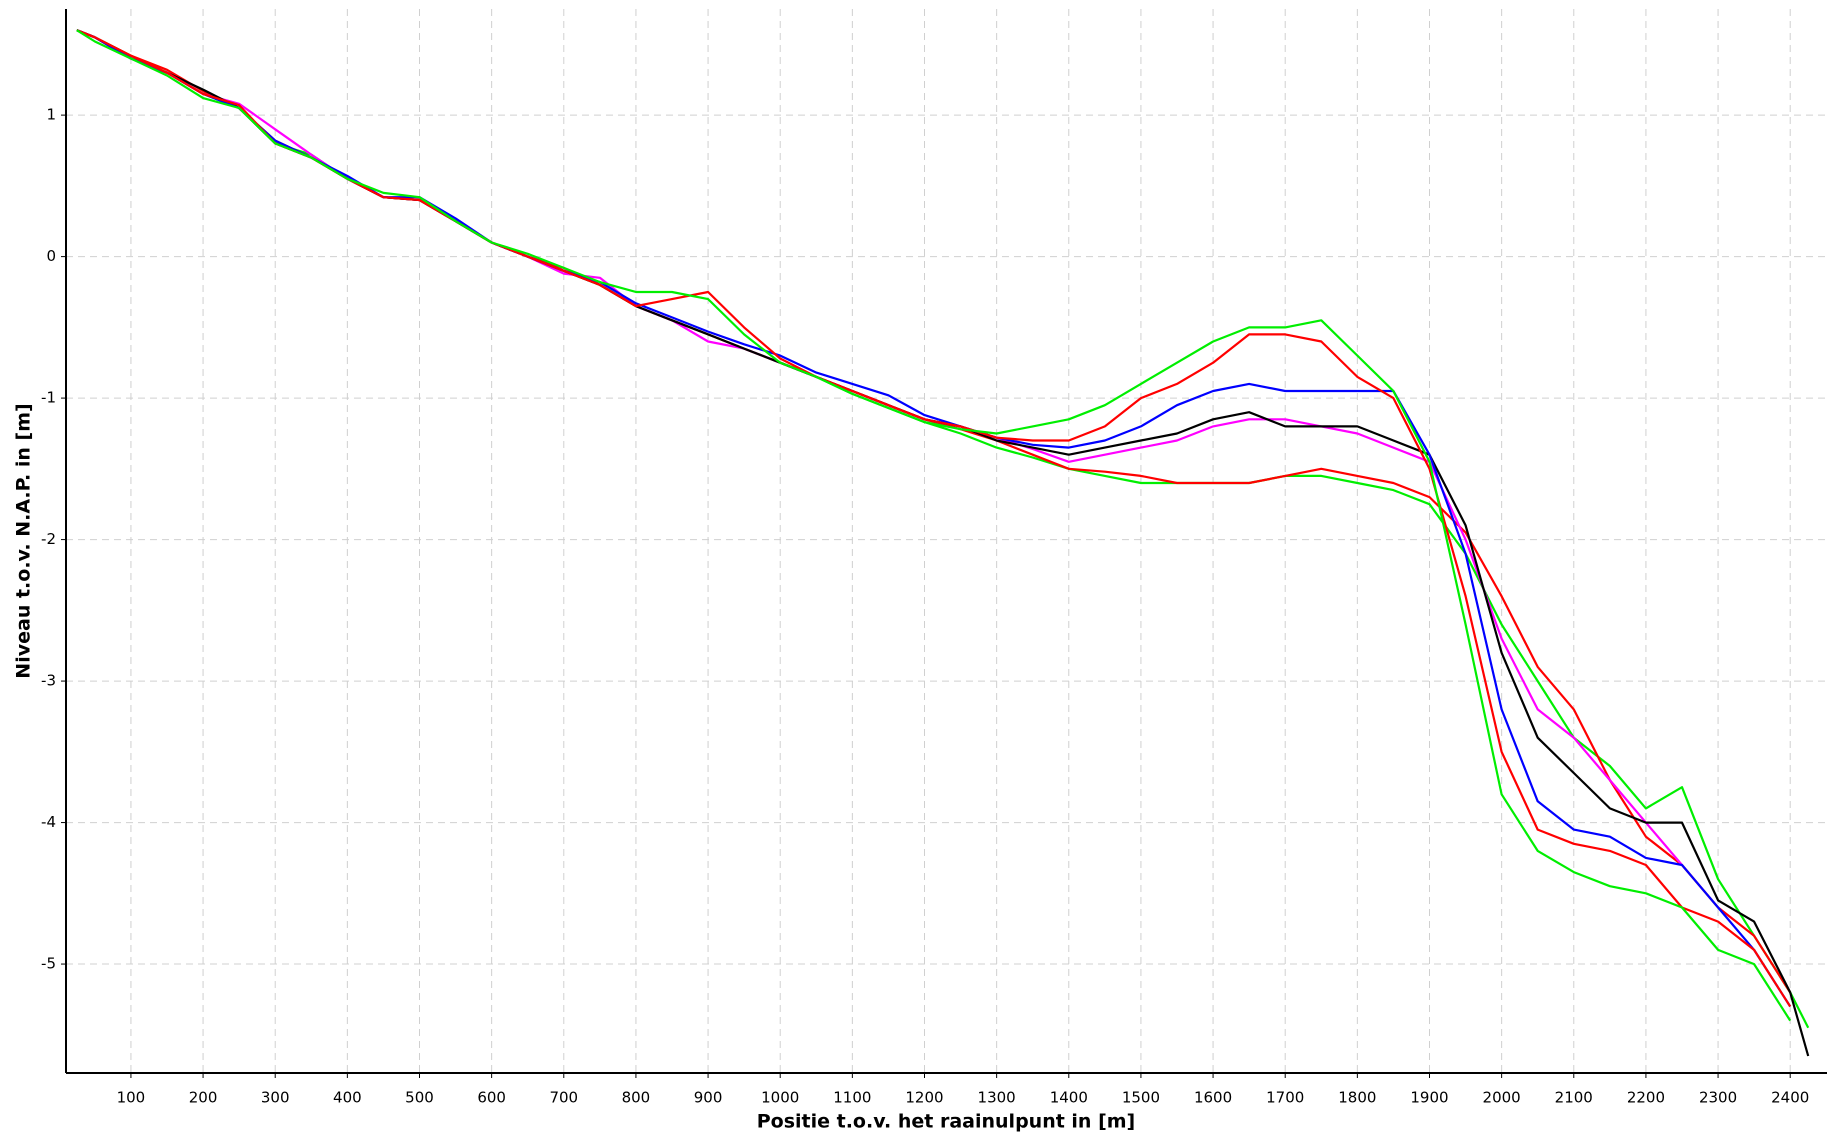 This screenshot has width=1829, height=1135. What do you see at coordinates (1574, 1098) in the screenshot?
I see `x-tick-label: 2100` at bounding box center [1574, 1098].